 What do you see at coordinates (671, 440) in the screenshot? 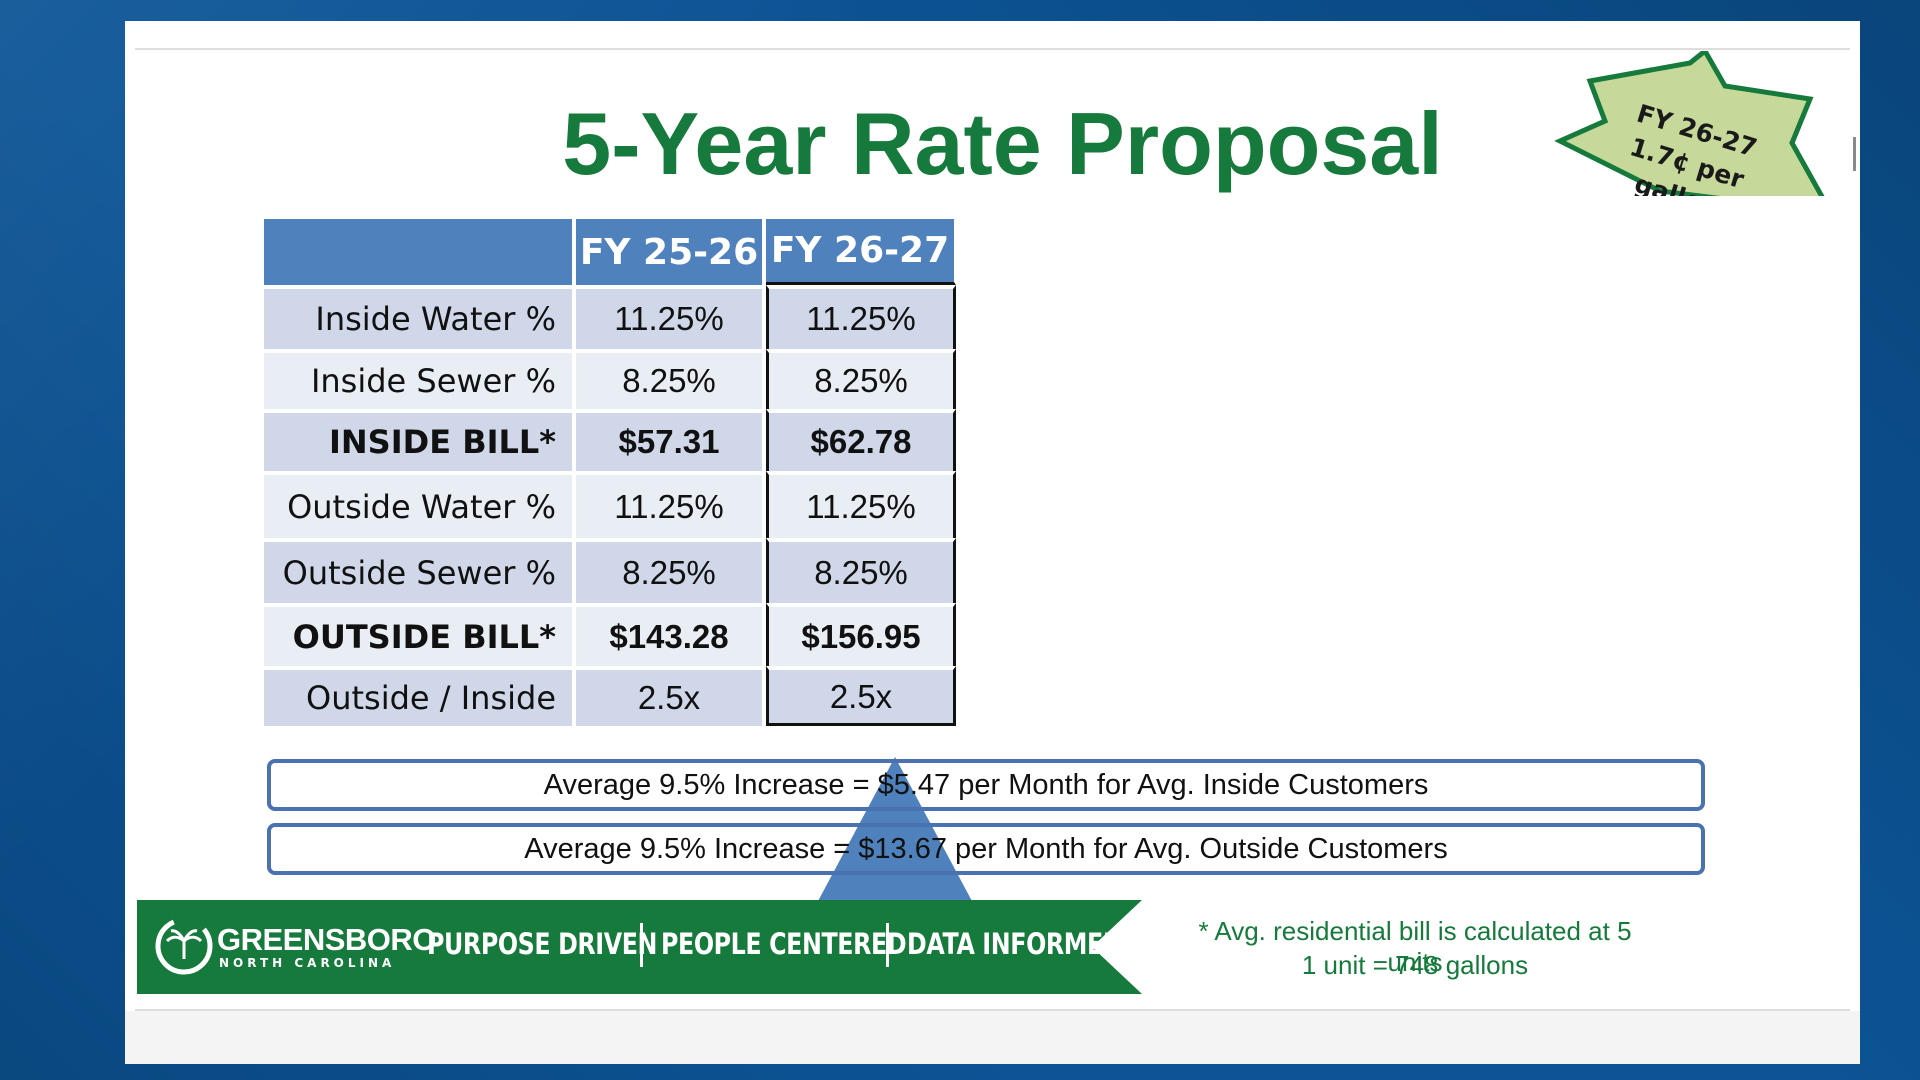
I see `cell-fy25-26: $57.31` at bounding box center [671, 440].